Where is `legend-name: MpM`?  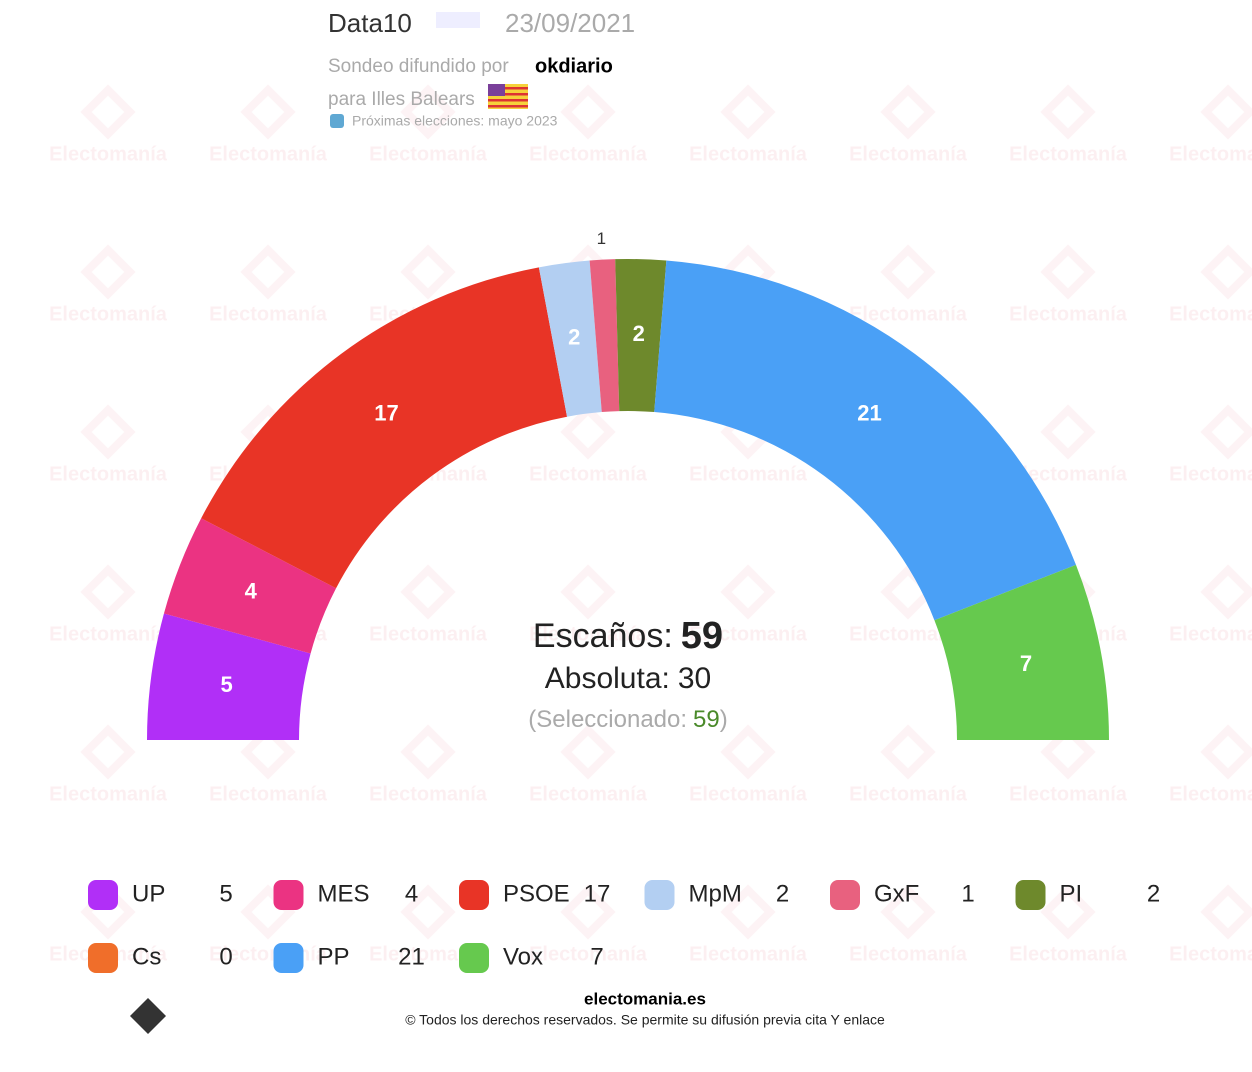 legend-name: MpM is located at coordinates (715, 893).